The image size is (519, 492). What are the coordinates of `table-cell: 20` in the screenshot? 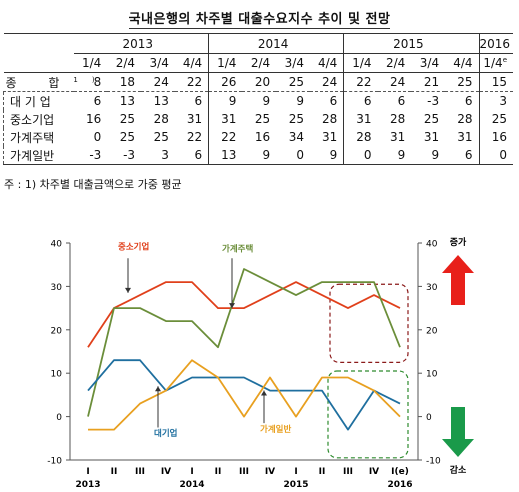 It's located at (259, 82).